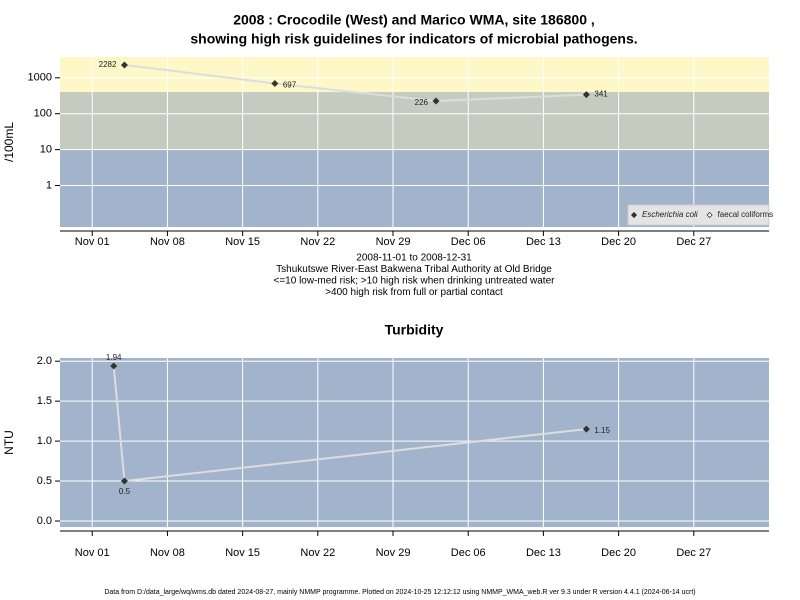  I want to click on y-tick-label: 1.5, so click(44, 401).